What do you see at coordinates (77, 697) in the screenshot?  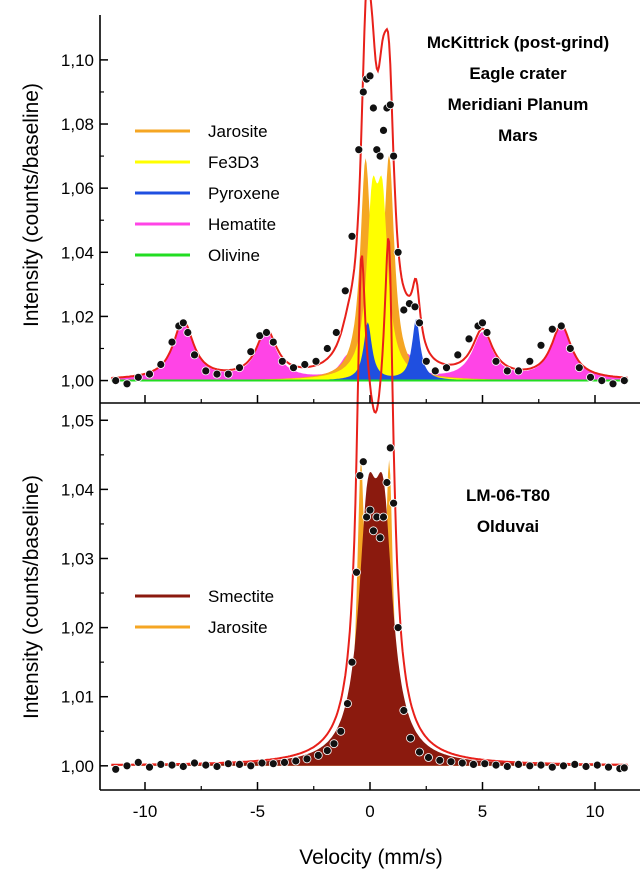 I see `y-tick-label: 1,01` at bounding box center [77, 697].